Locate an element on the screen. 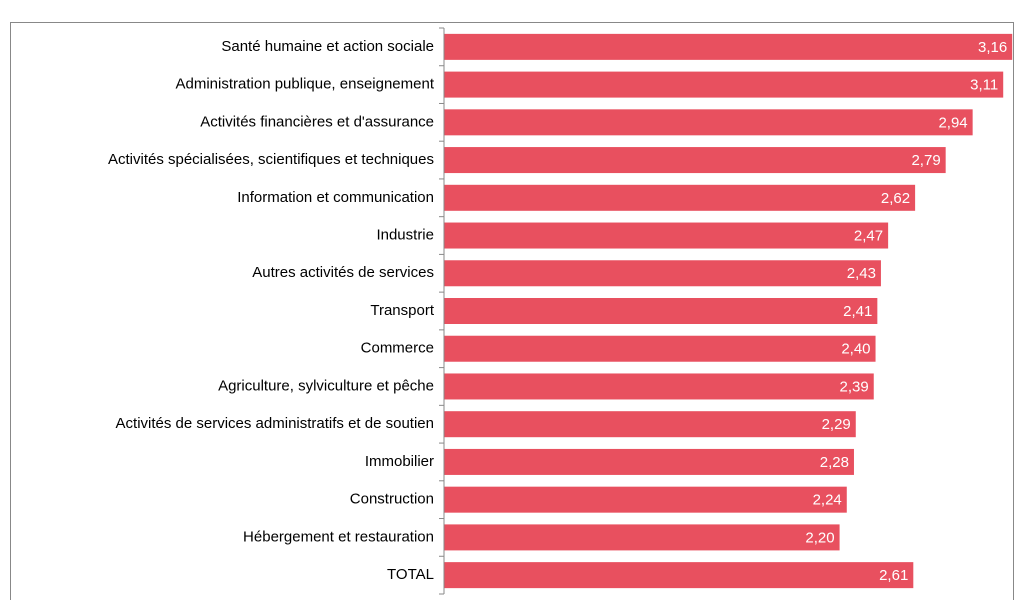 The image size is (1014, 600). value-label: 2,94 is located at coordinates (952, 122).